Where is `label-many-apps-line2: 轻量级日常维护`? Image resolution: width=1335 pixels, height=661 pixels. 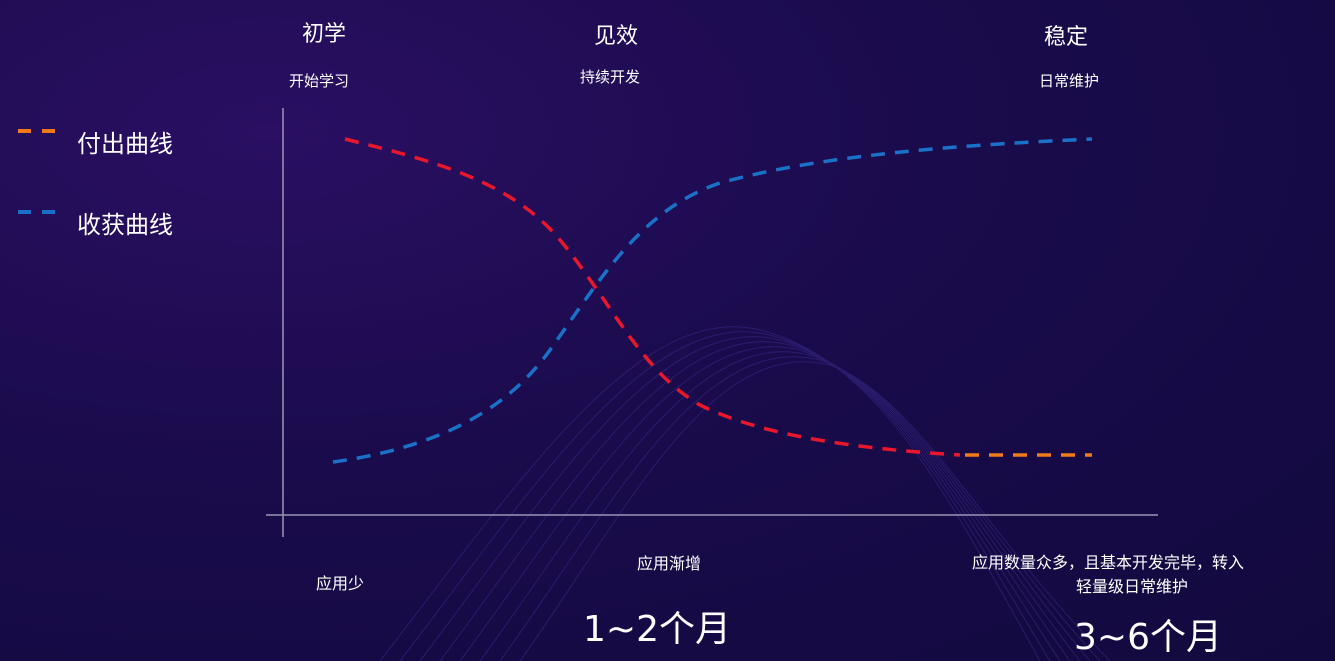
label-many-apps-line2: 轻量级日常维护 is located at coordinates (1132, 586).